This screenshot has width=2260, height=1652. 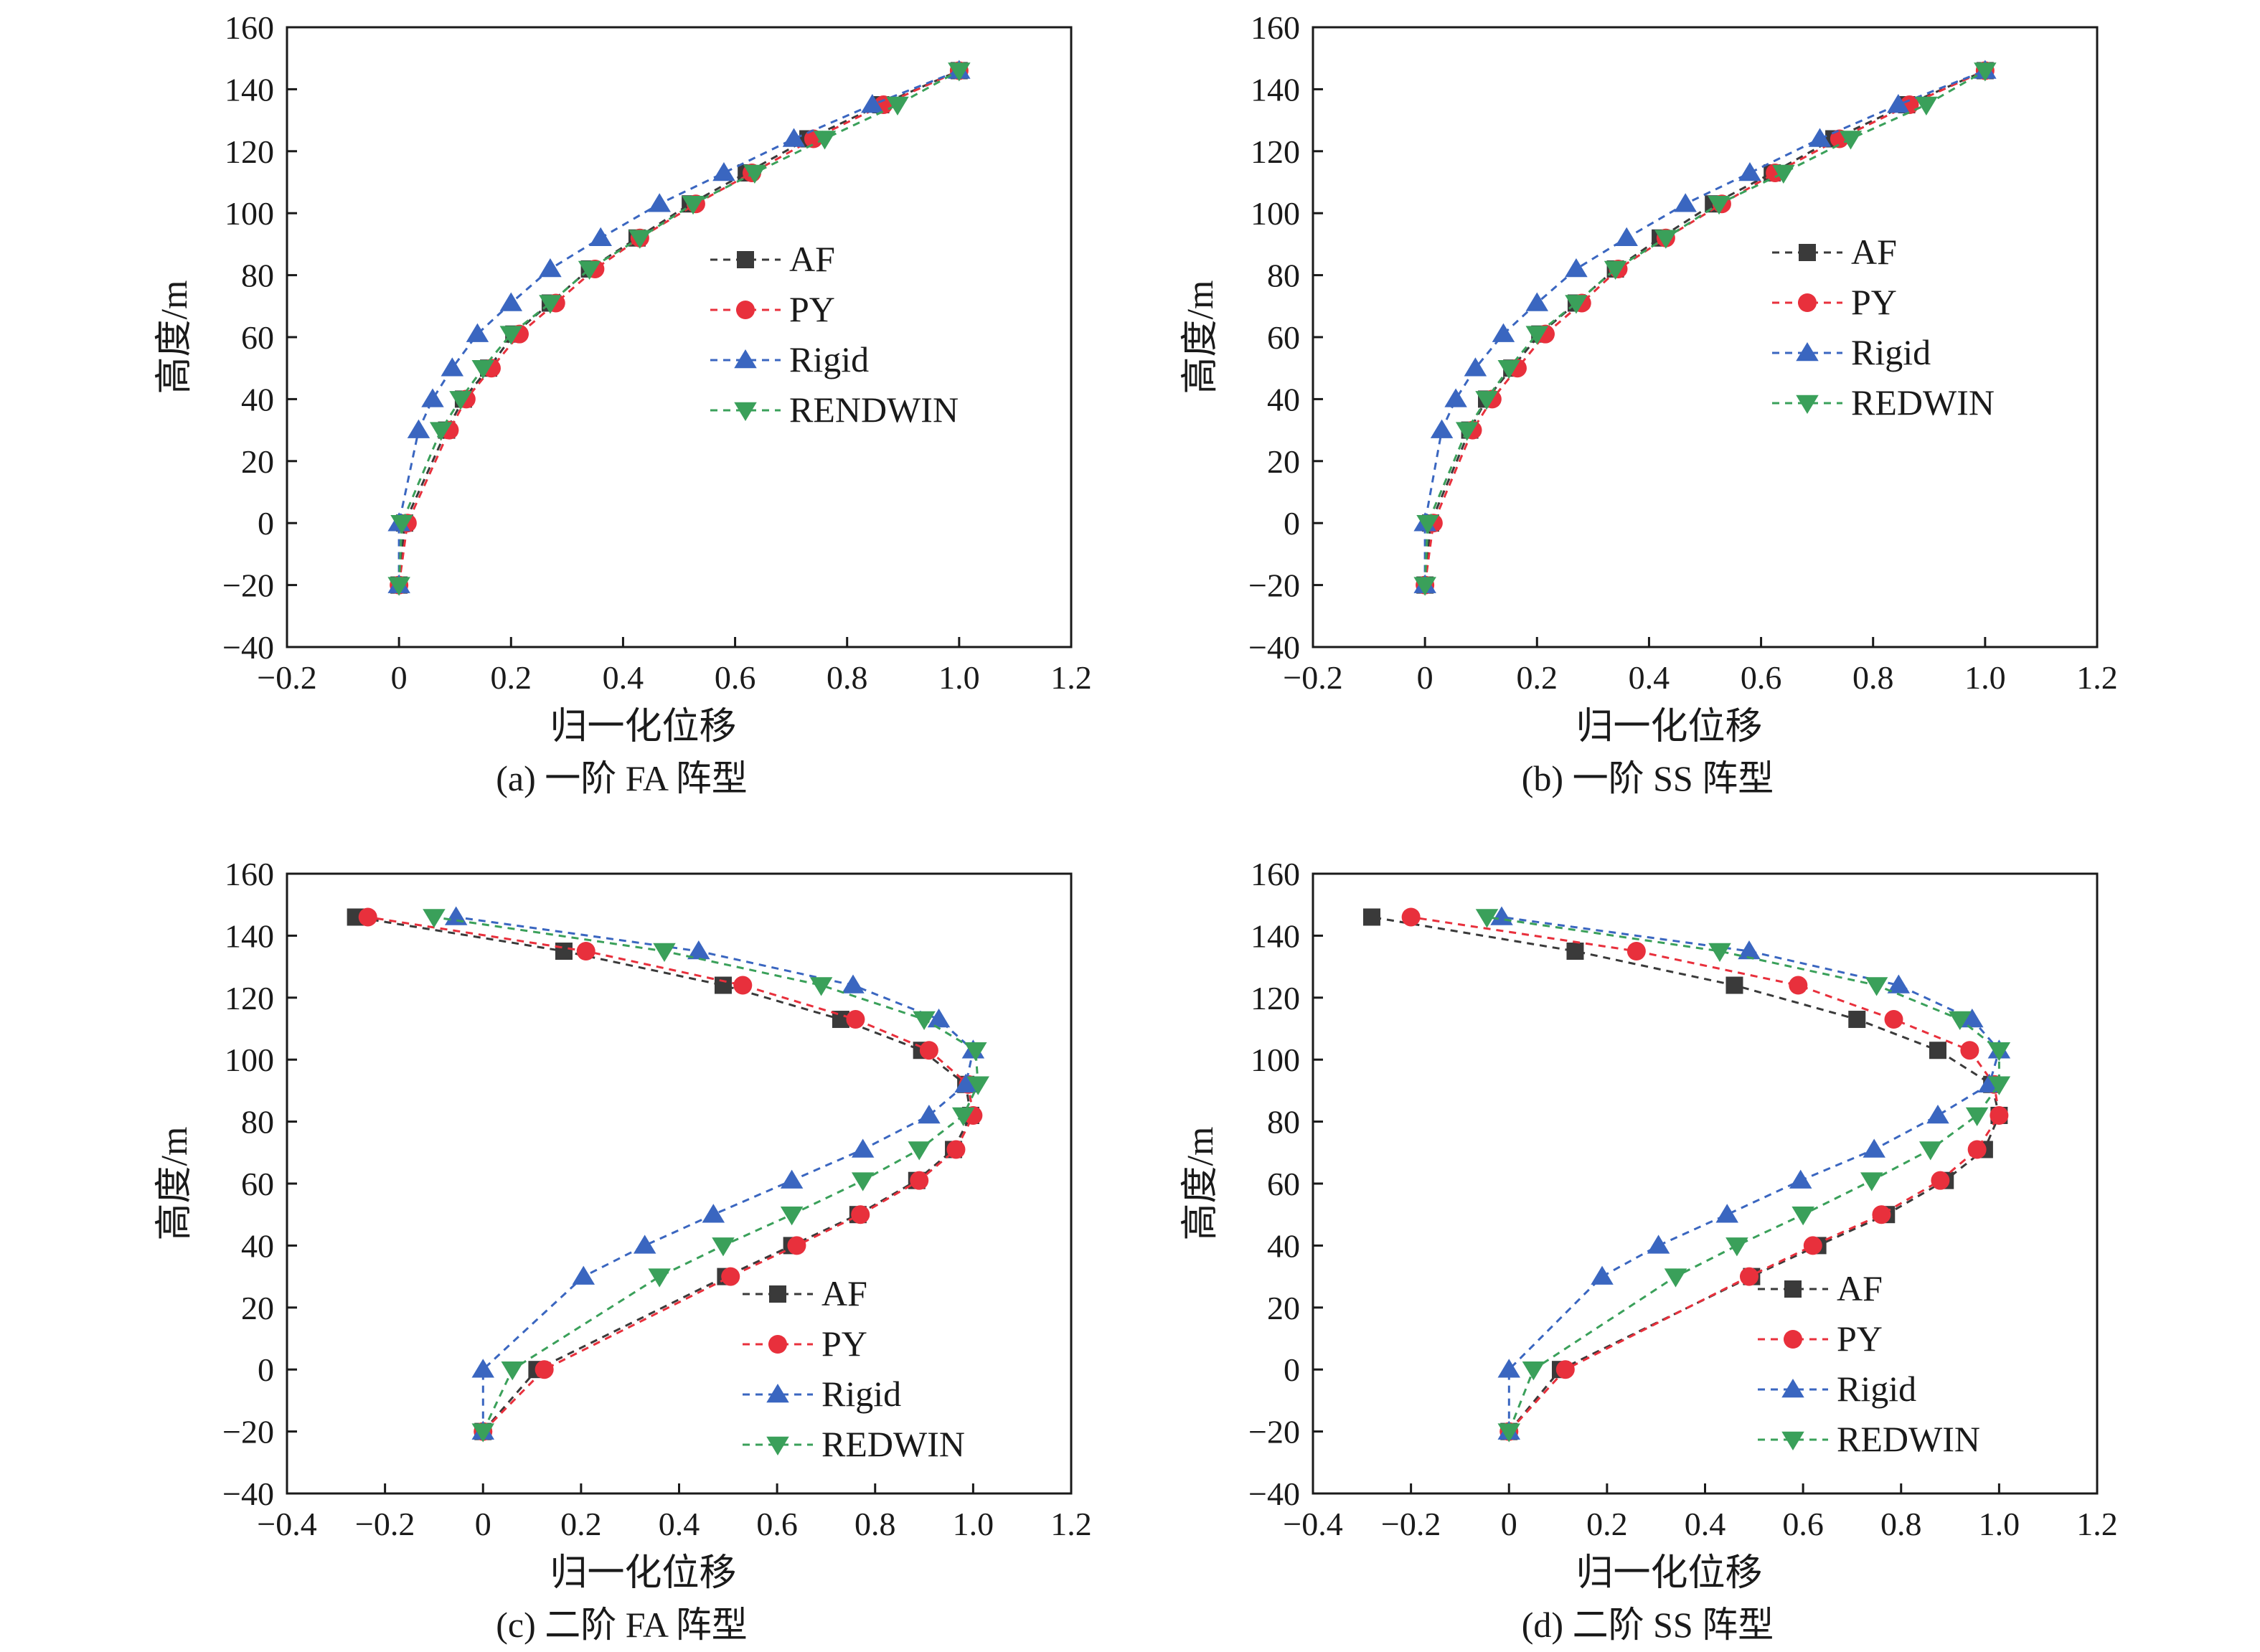 I want to click on y-tick-label: 120, so click(x=1275, y=151).